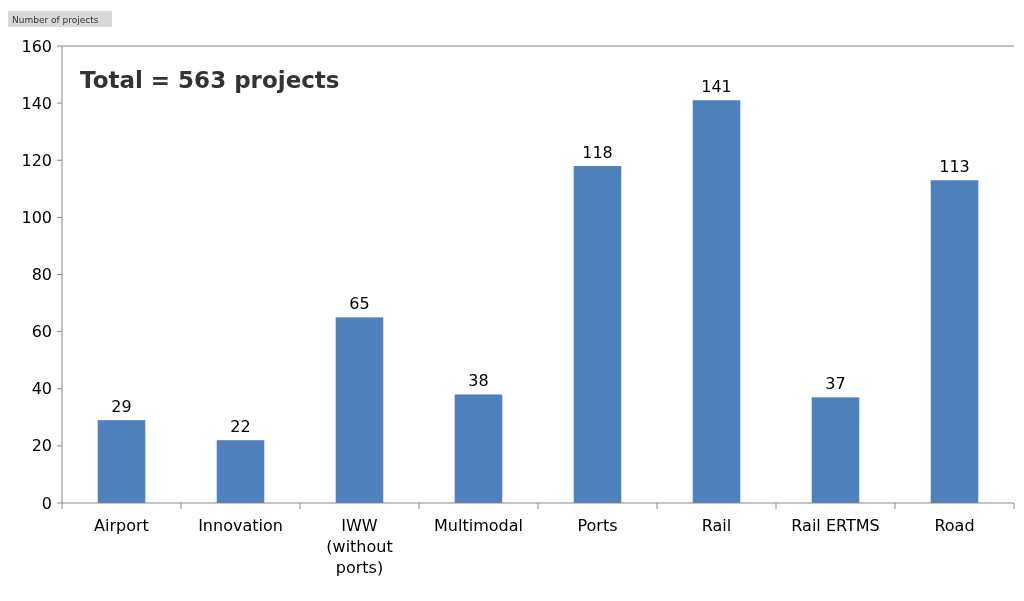 The width and height of the screenshot is (1024, 601). Describe the element at coordinates (121, 525) in the screenshot. I see `x-tick-label: Airport` at that location.